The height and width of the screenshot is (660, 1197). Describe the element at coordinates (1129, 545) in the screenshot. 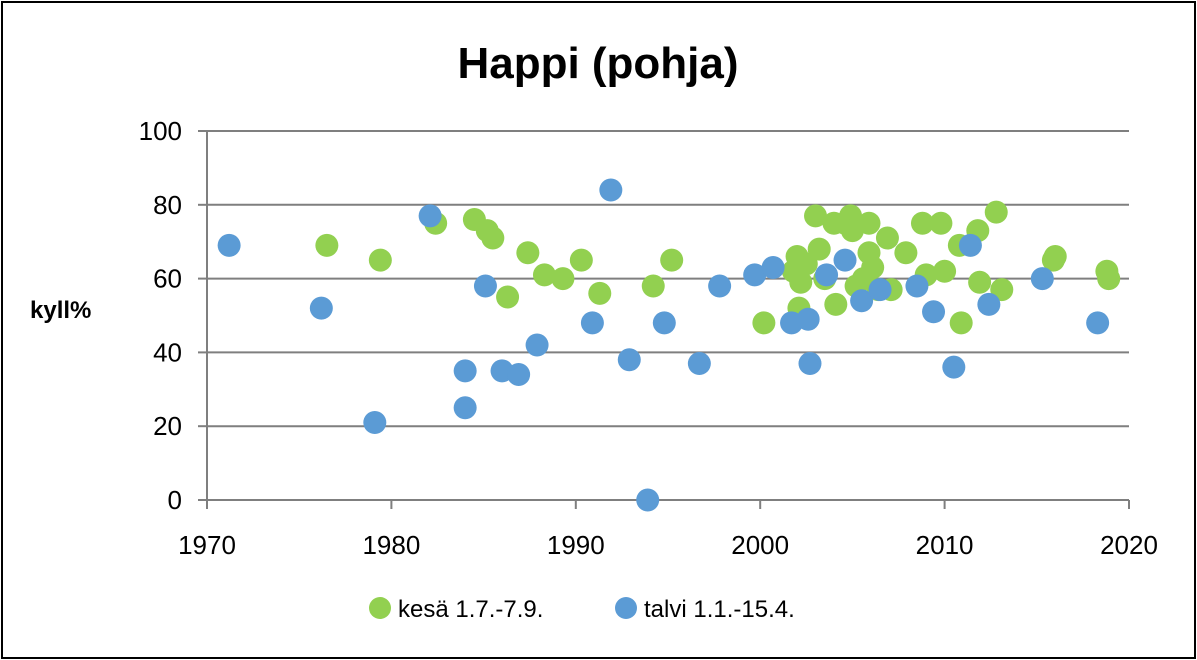

I see `x-tick-label: 2020` at that location.